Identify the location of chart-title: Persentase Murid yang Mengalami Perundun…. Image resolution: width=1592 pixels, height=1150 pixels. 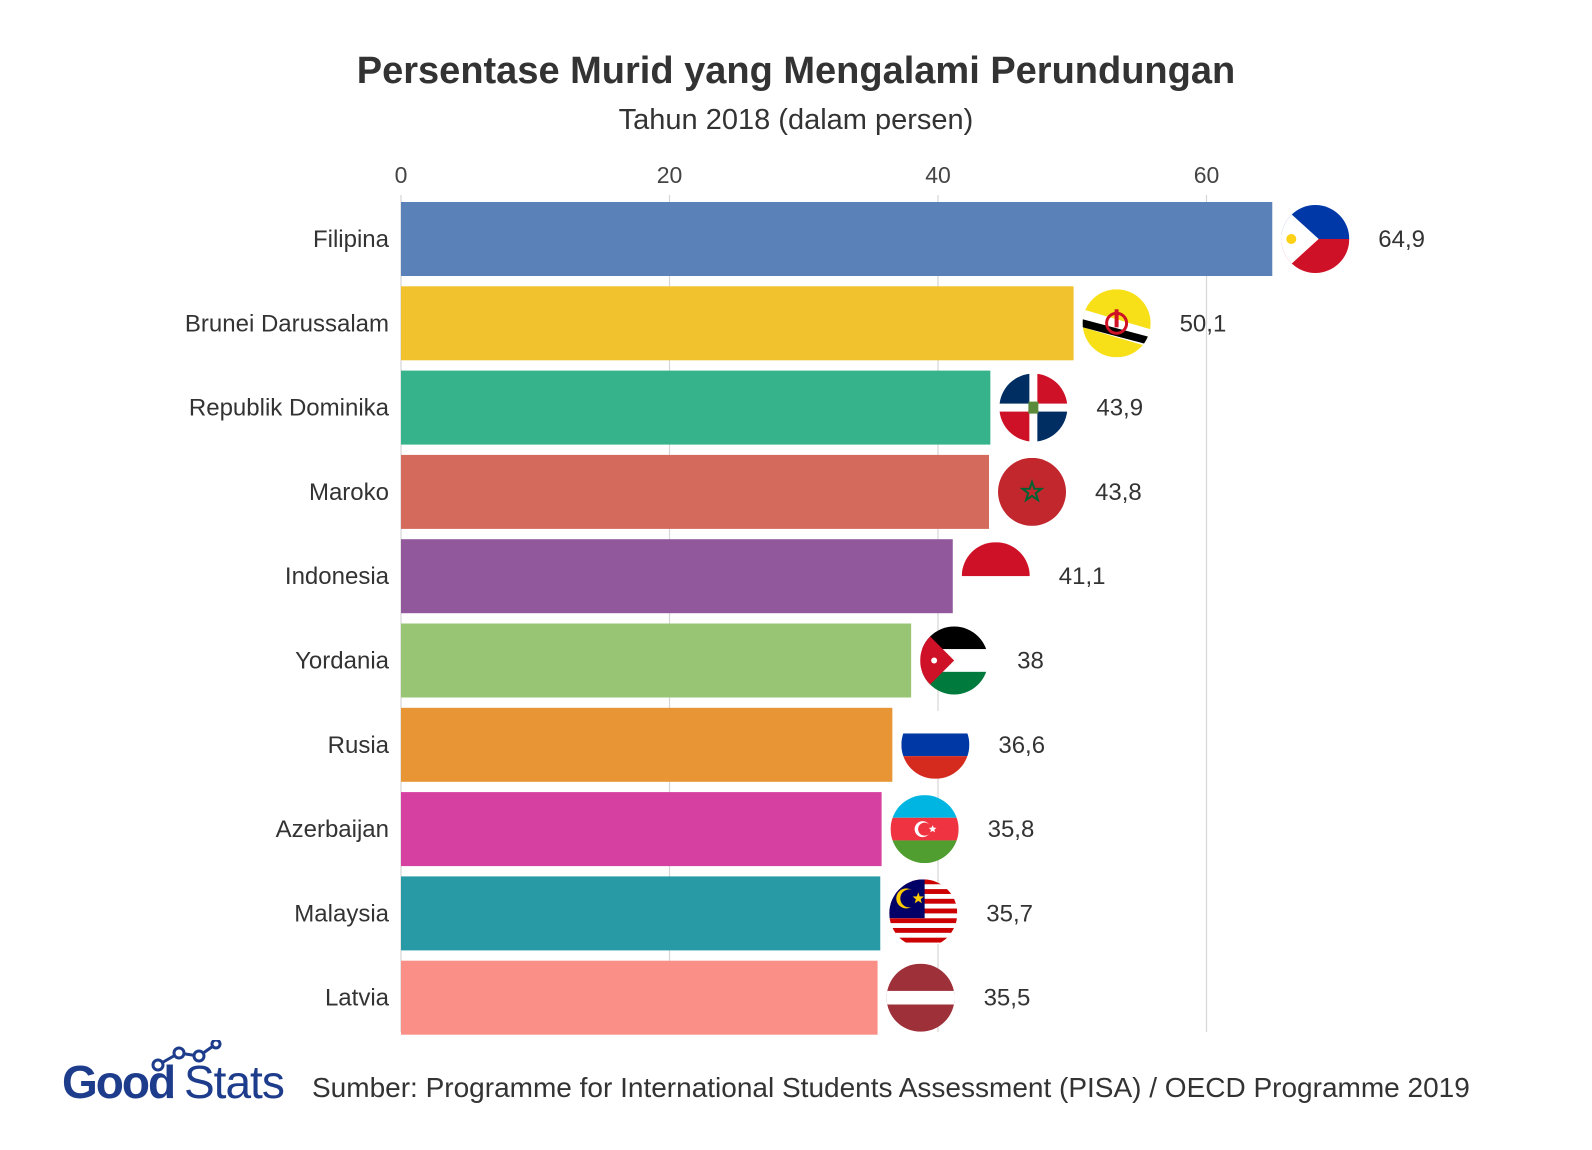
(796, 71).